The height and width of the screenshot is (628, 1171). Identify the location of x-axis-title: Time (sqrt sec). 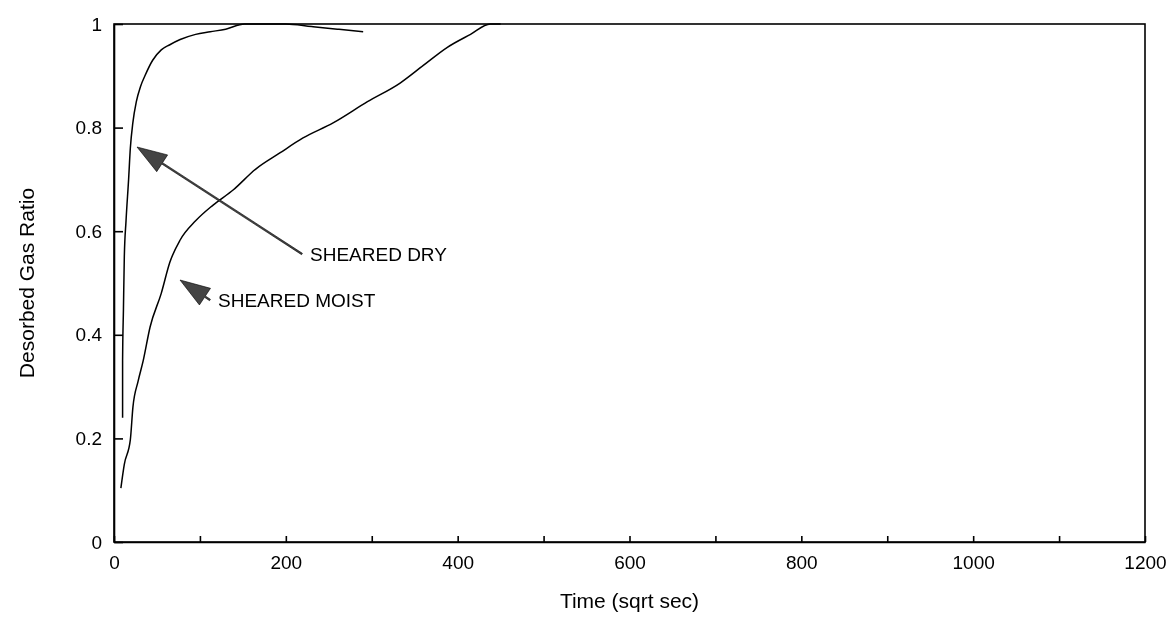
(629, 600).